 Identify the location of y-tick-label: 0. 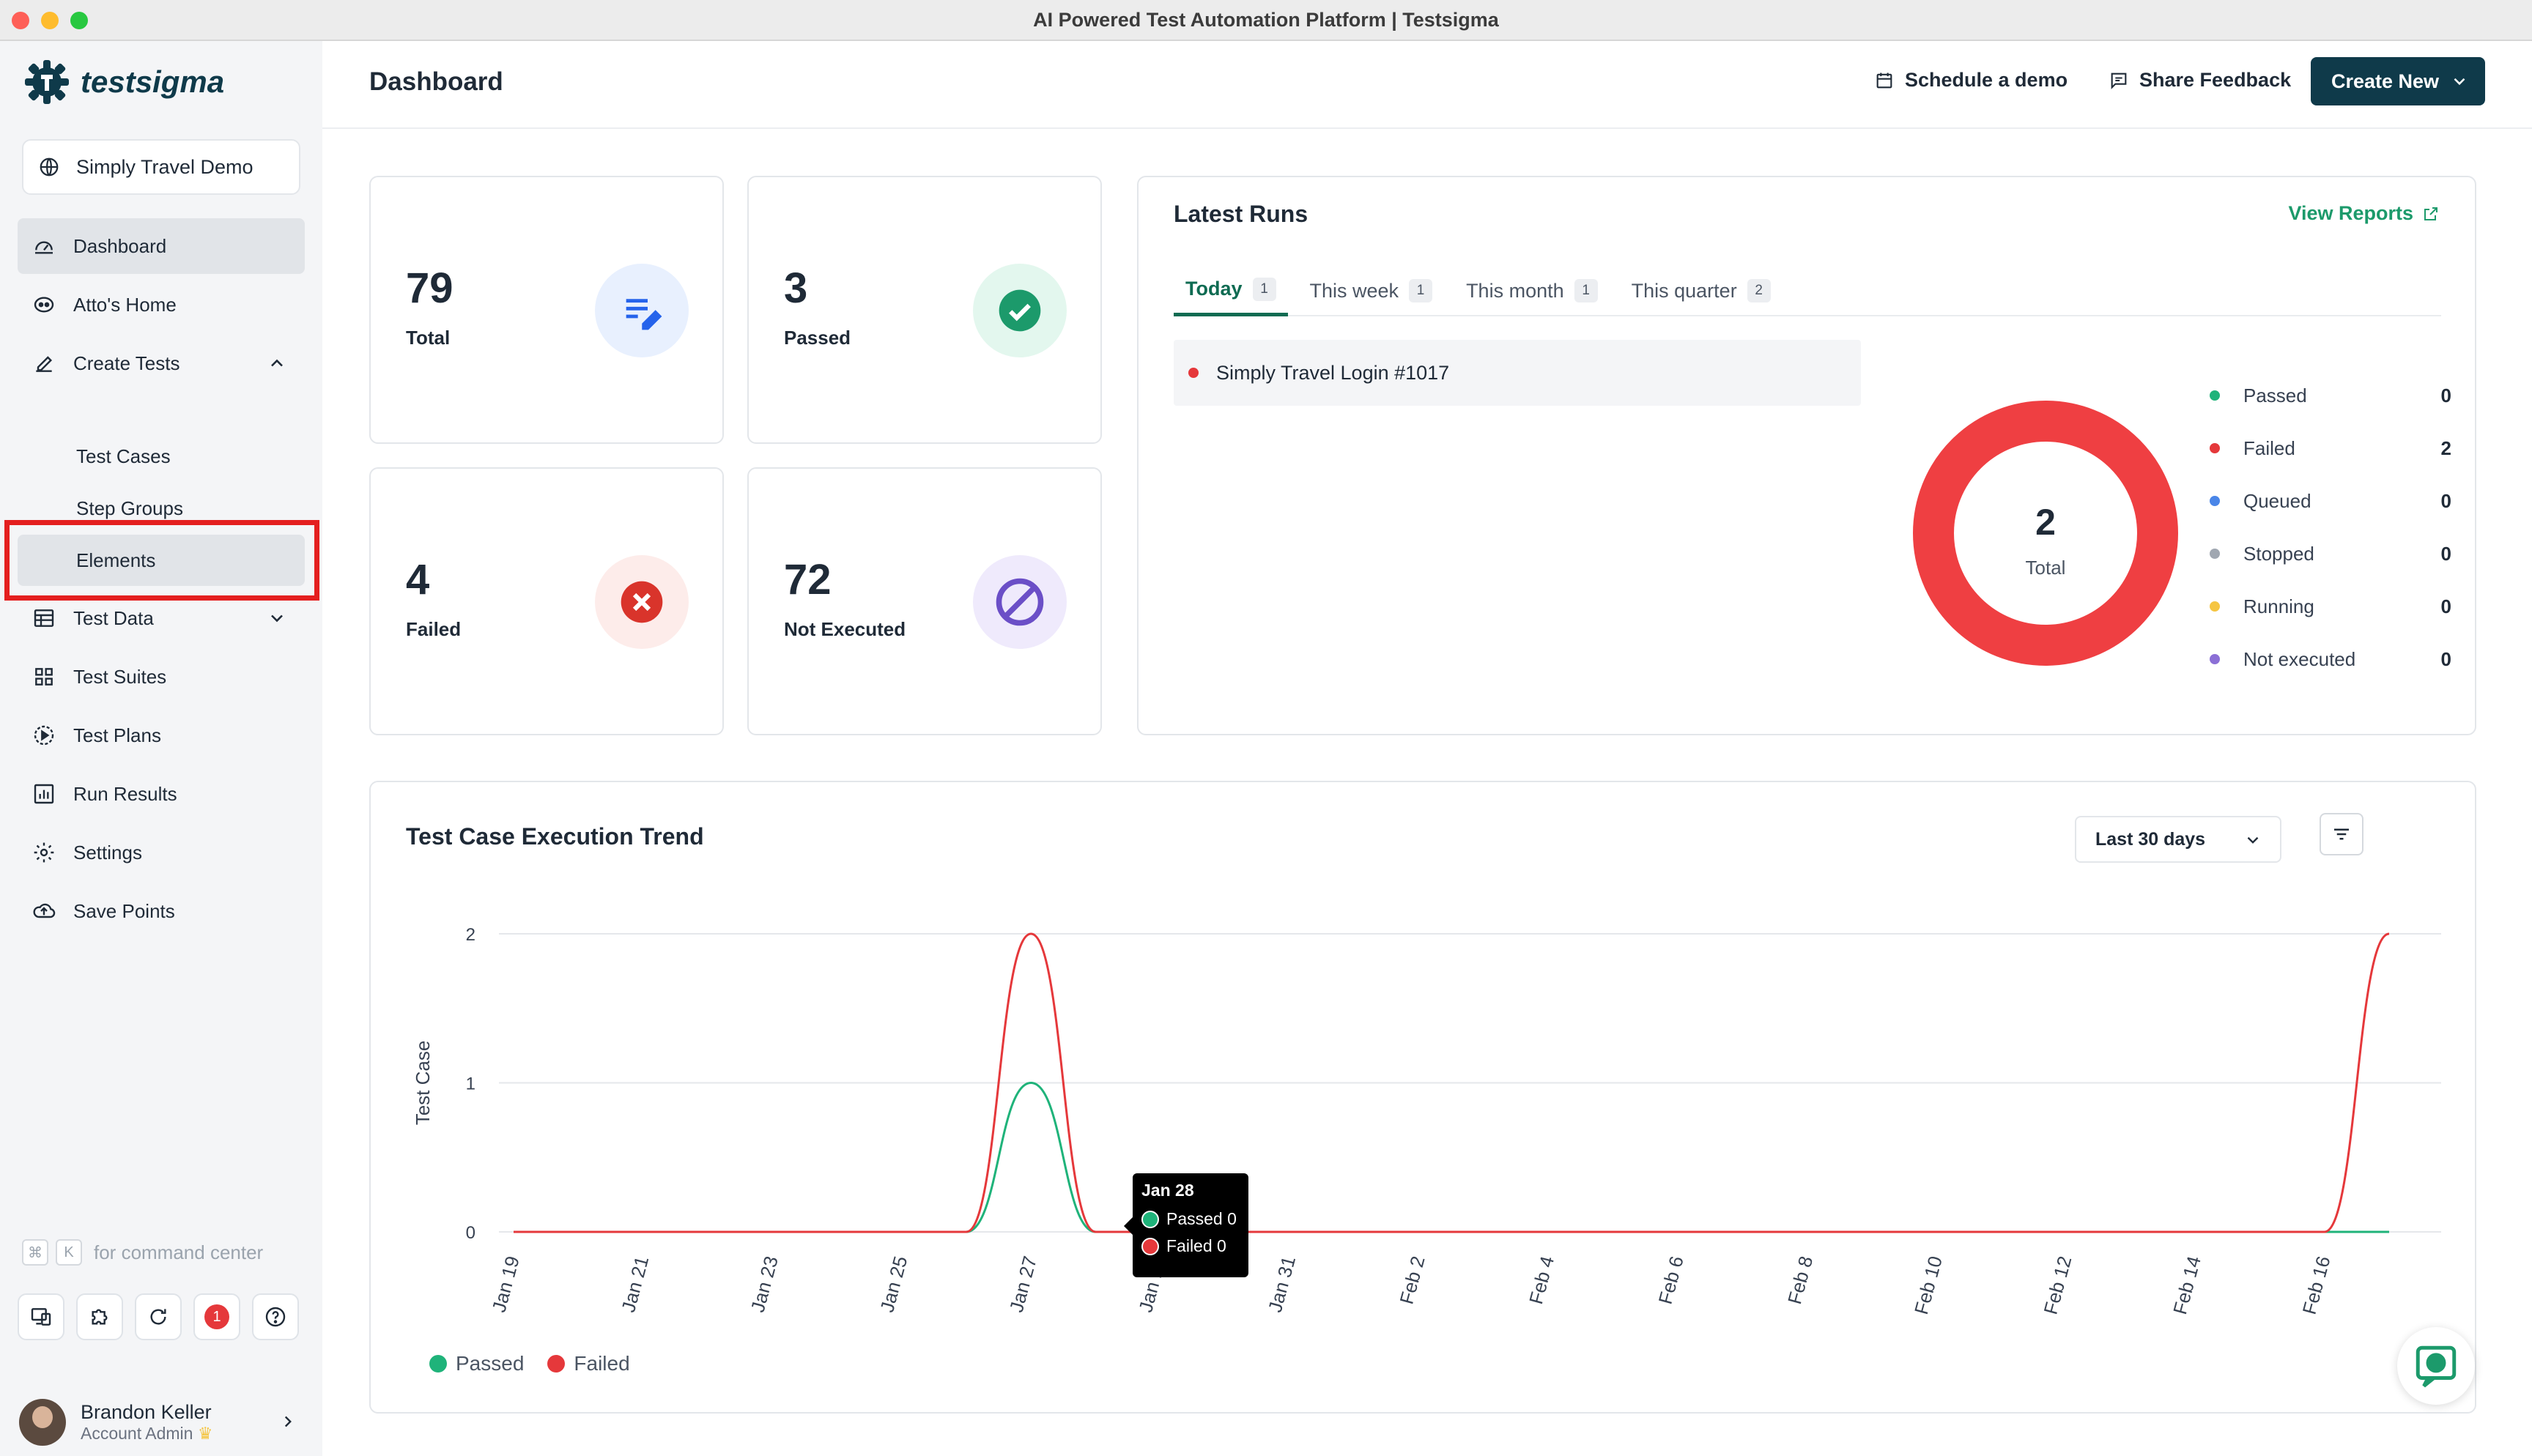
(470, 1233).